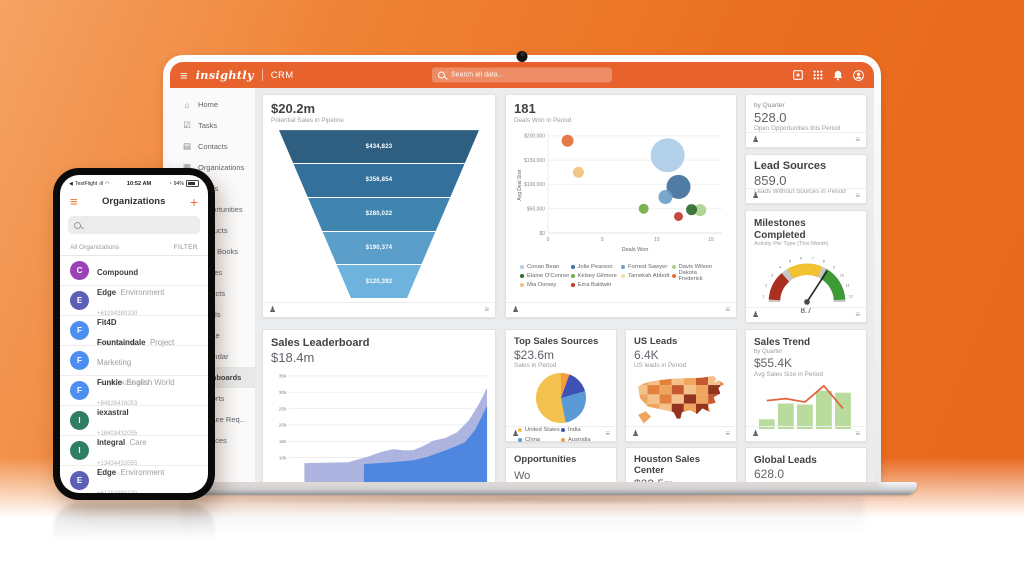 The width and height of the screenshot is (1024, 569). What do you see at coordinates (711, 240) in the screenshot?
I see `svg-text: 15` at bounding box center [711, 240].